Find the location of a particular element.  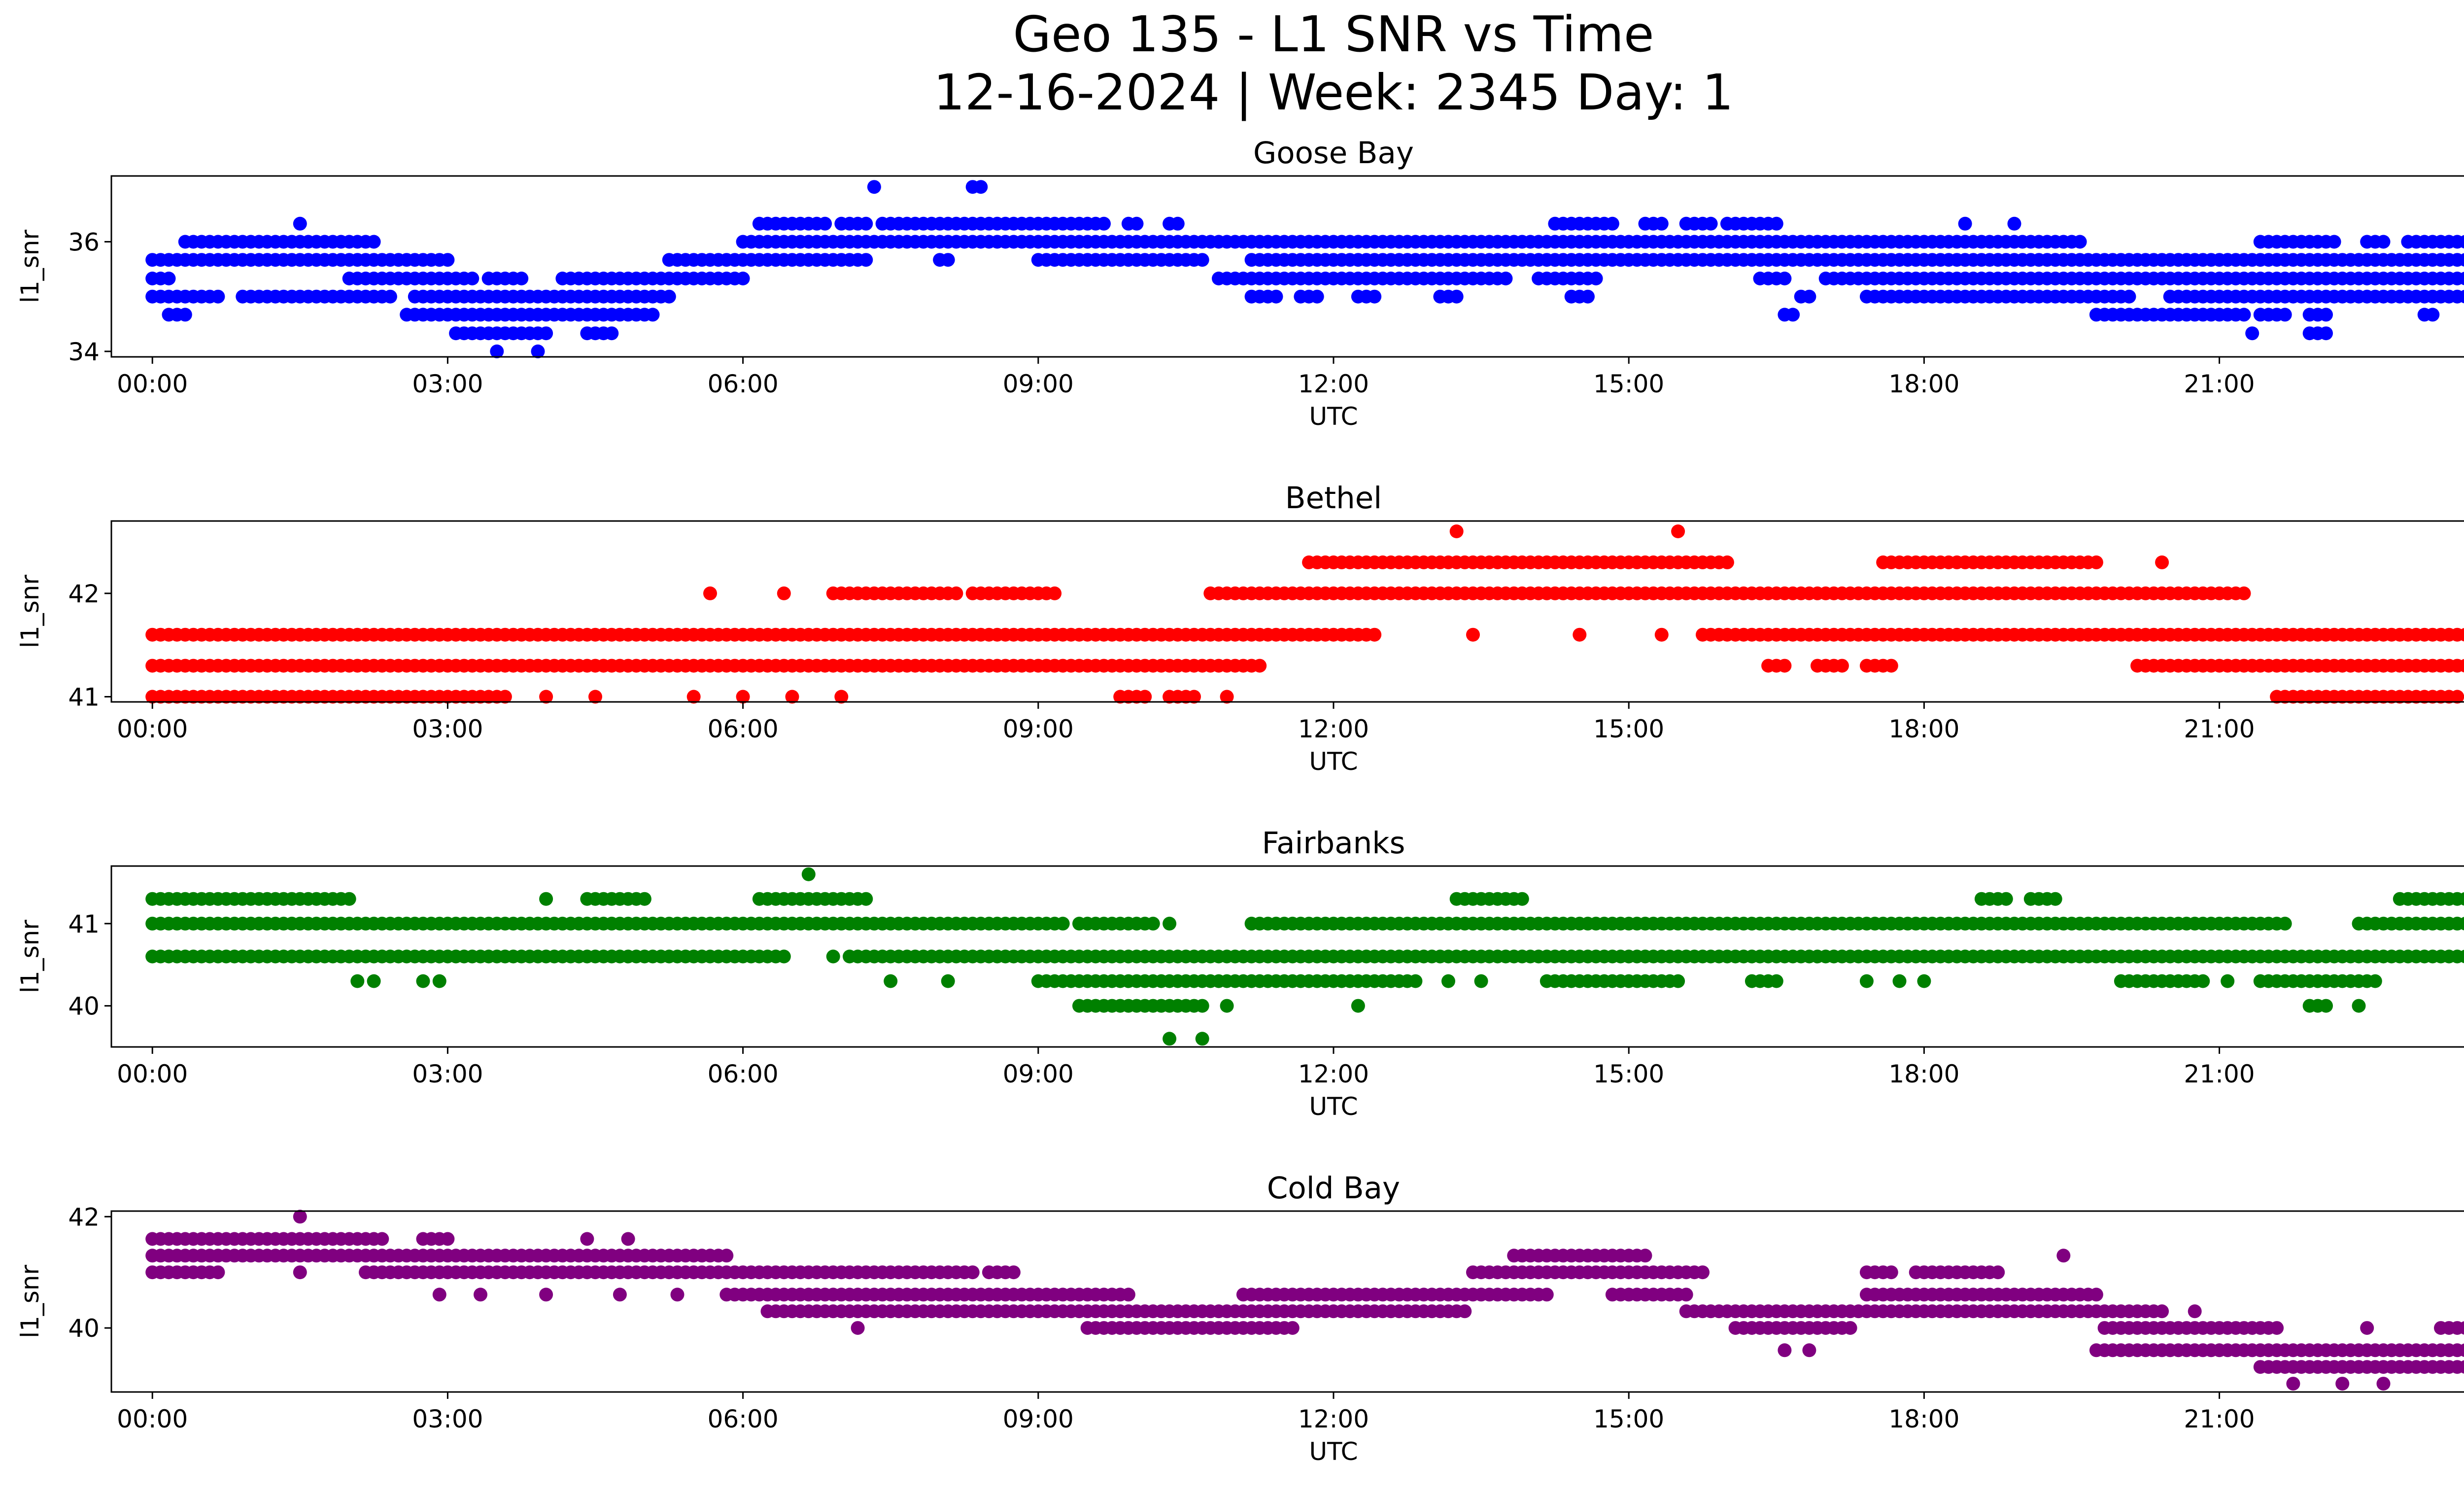

x-tick-label: 18:00 is located at coordinates (1923, 1074).